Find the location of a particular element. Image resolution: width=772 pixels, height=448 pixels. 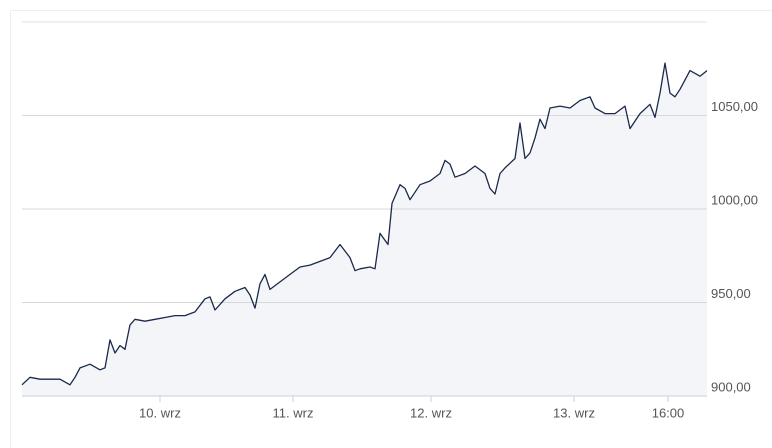

x-tick-label: 16:00 is located at coordinates (668, 412).